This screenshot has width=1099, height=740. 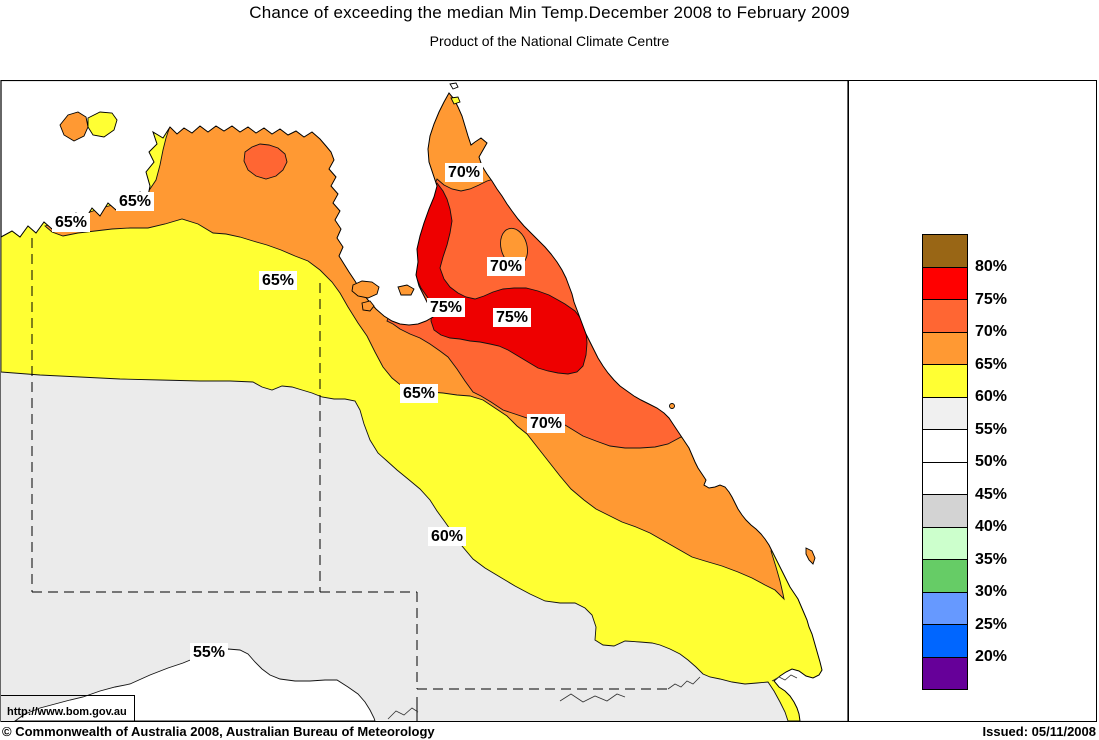 What do you see at coordinates (455, 100) in the screenshot?
I see `island-tip-south` at bounding box center [455, 100].